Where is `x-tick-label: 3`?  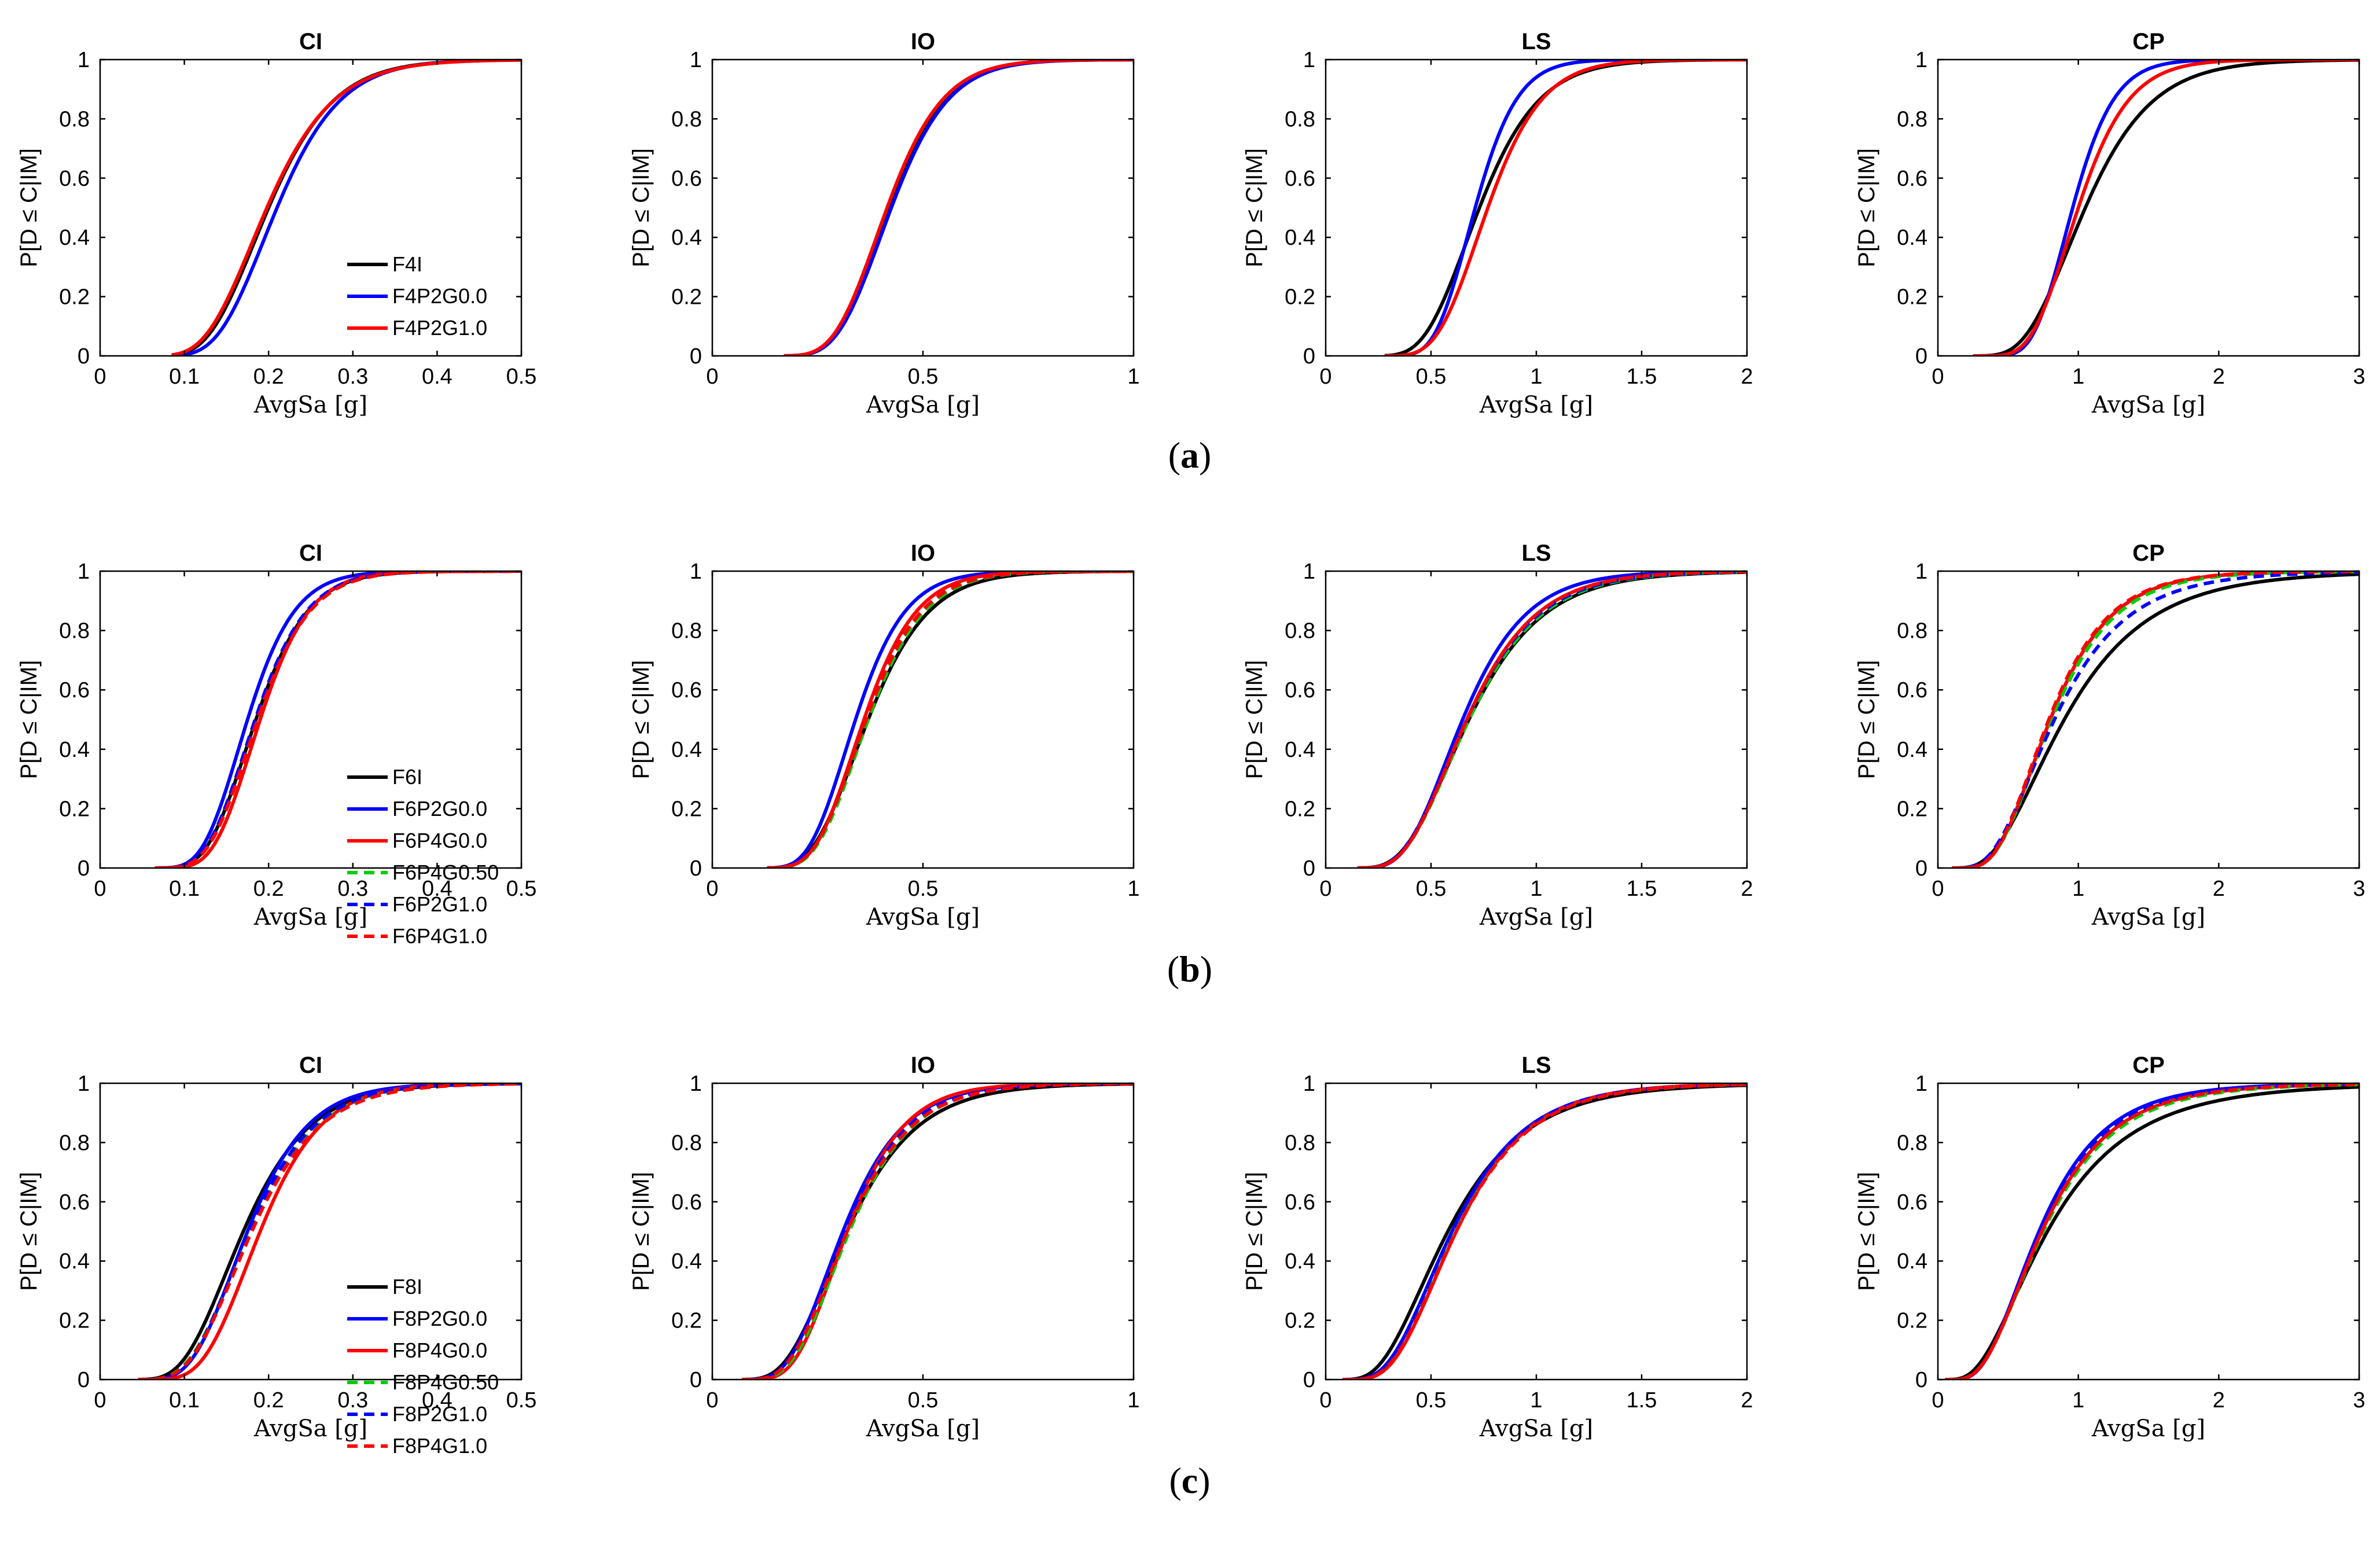
x-tick-label: 3 is located at coordinates (2359, 889).